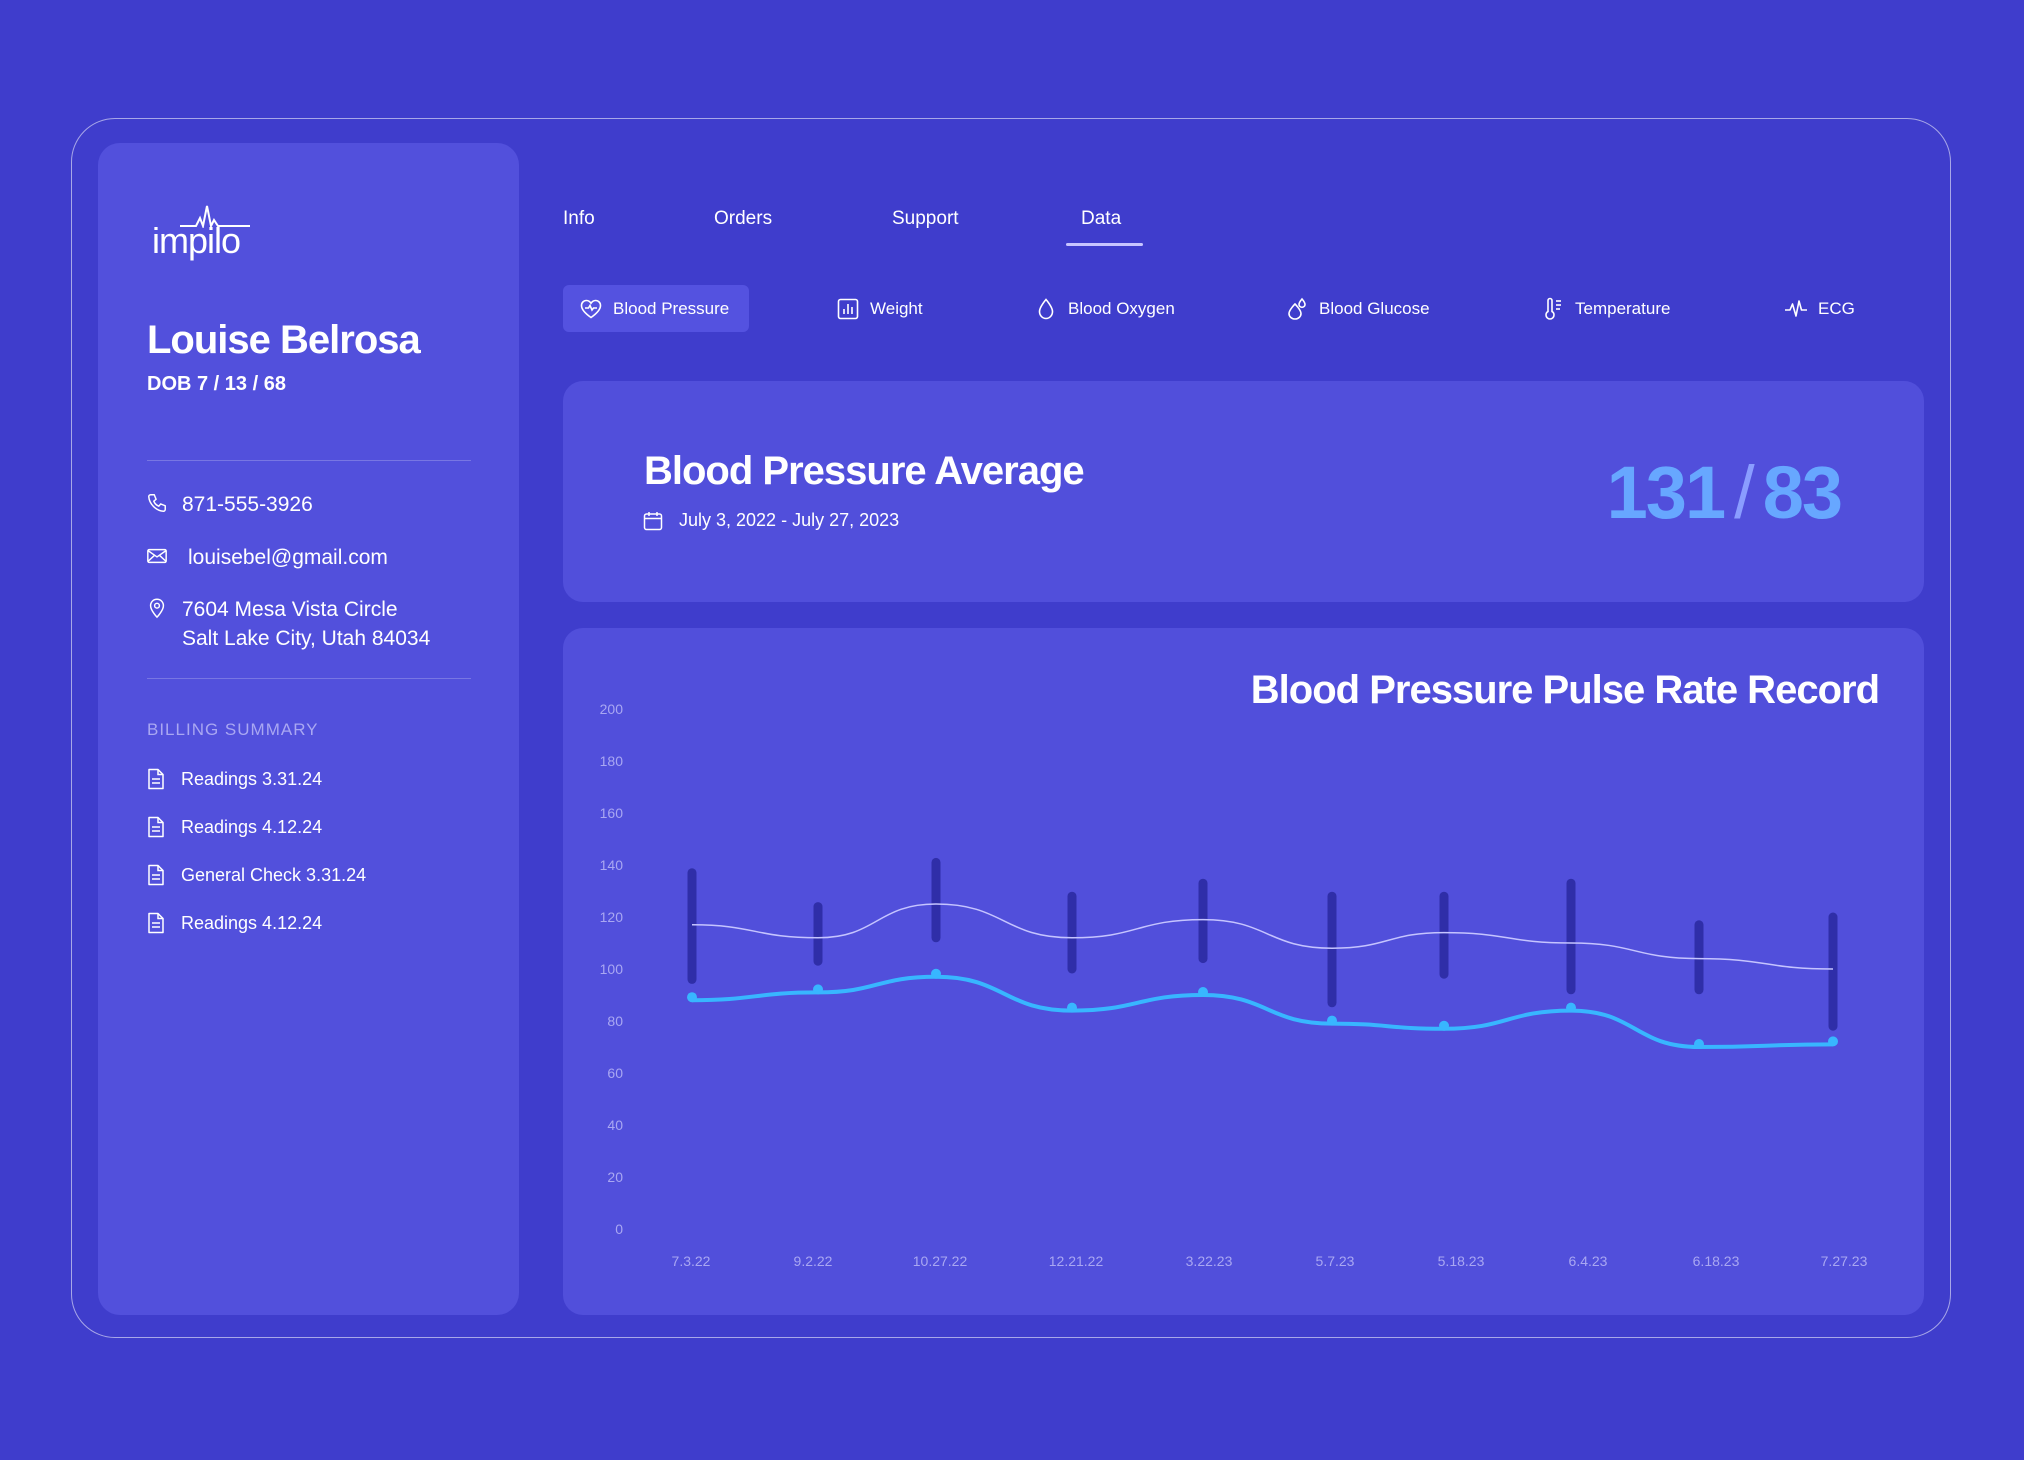 Image resolution: width=2024 pixels, height=1460 pixels. I want to click on x-tick-label: 9.2.22, so click(813, 1261).